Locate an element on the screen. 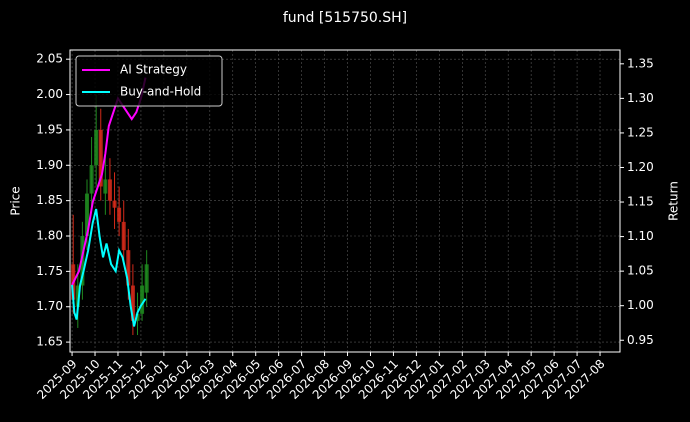 Image resolution: width=690 pixels, height=422 pixels. y2-tick-label: 1.25 is located at coordinates (640, 132).